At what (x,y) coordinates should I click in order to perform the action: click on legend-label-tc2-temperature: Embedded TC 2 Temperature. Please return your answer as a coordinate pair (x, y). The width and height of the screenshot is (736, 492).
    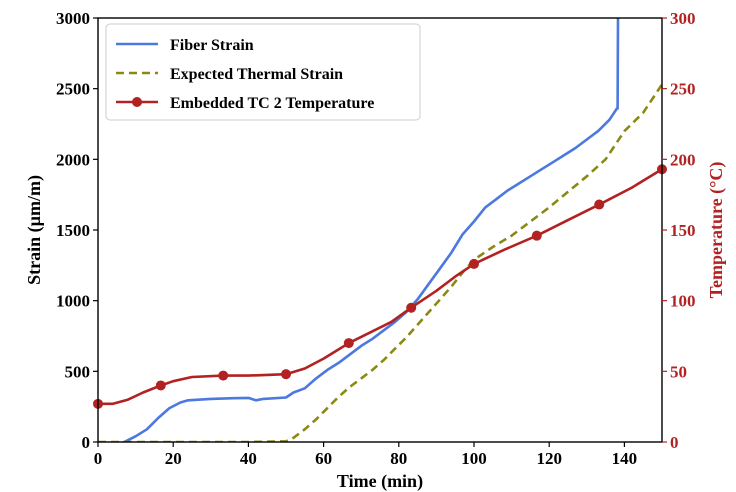
    Looking at the image, I should click on (272, 103).